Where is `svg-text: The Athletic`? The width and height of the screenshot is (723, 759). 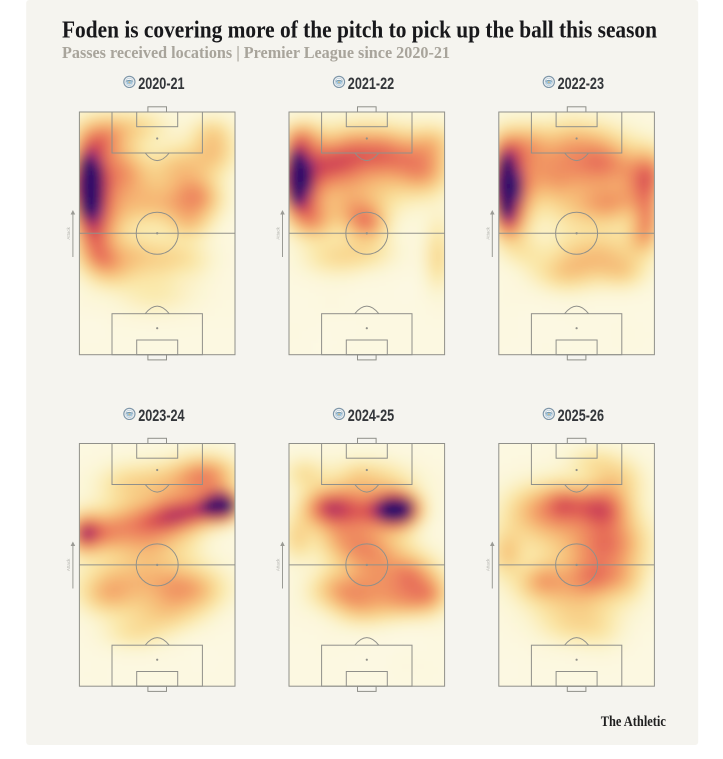
svg-text: The Athletic is located at coordinates (634, 722).